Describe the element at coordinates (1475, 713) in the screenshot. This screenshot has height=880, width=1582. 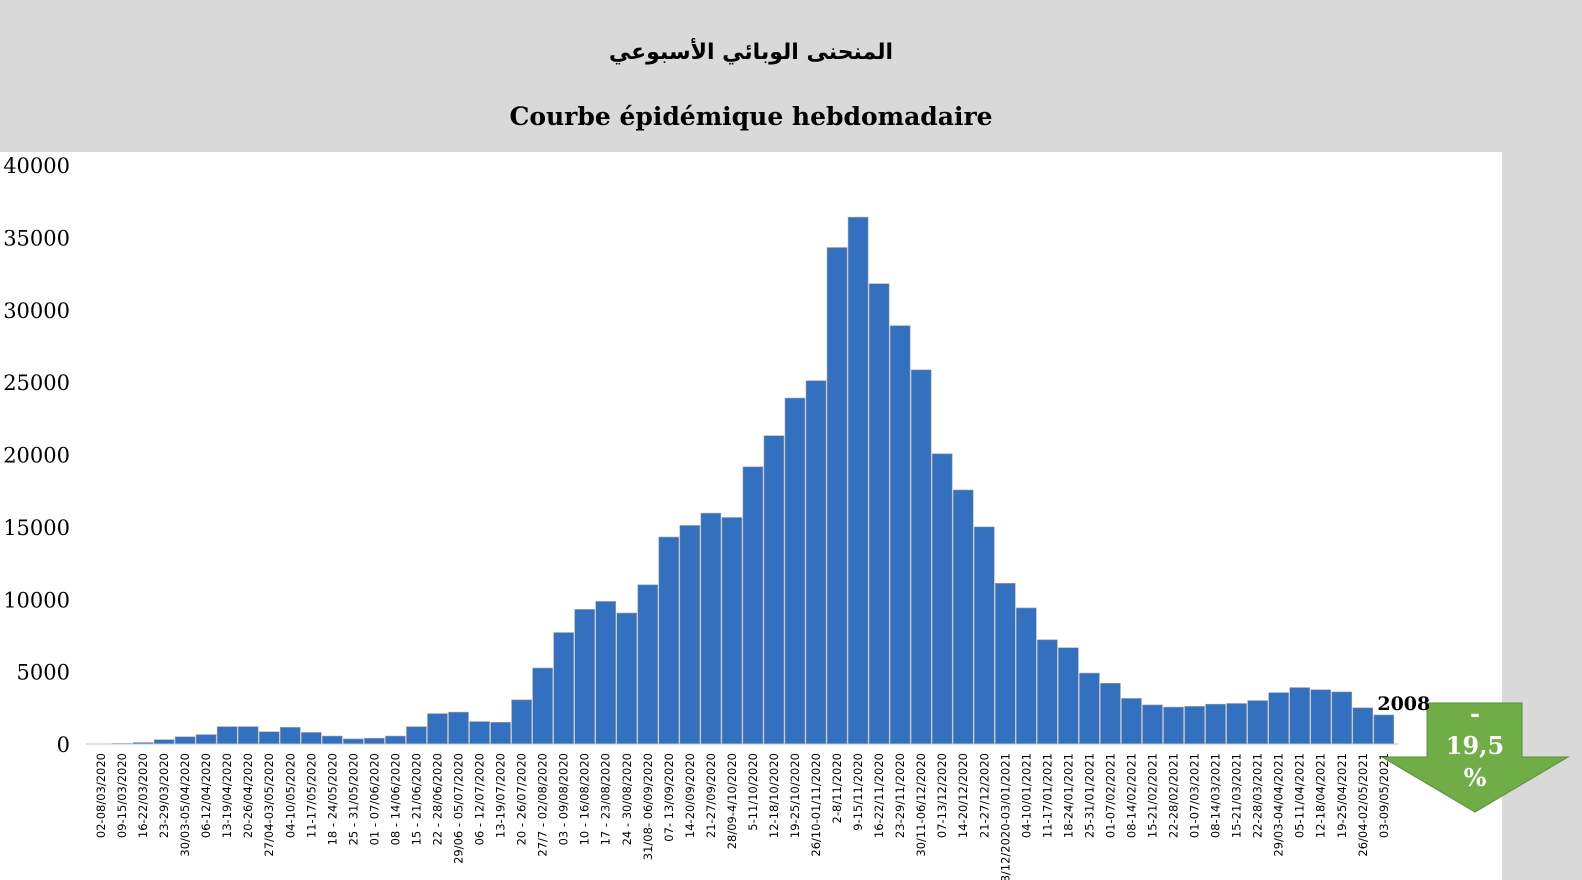
I see `change-label-sign: -` at that location.